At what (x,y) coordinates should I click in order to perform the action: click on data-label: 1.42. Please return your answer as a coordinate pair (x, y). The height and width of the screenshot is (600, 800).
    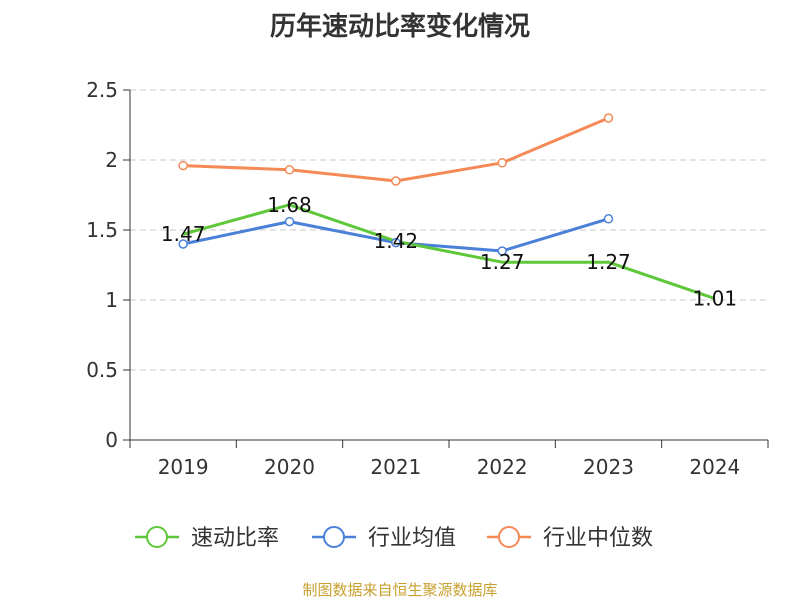
    Looking at the image, I should click on (396, 241).